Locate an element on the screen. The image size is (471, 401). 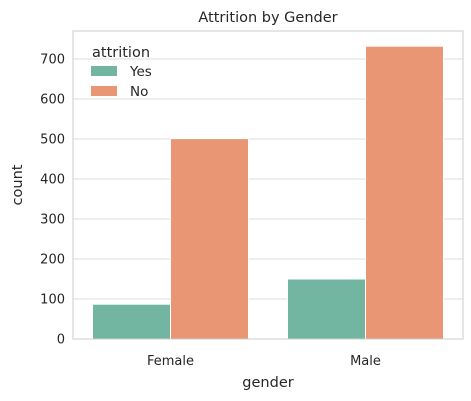
y-tick-label: 0 is located at coordinates (61, 340).